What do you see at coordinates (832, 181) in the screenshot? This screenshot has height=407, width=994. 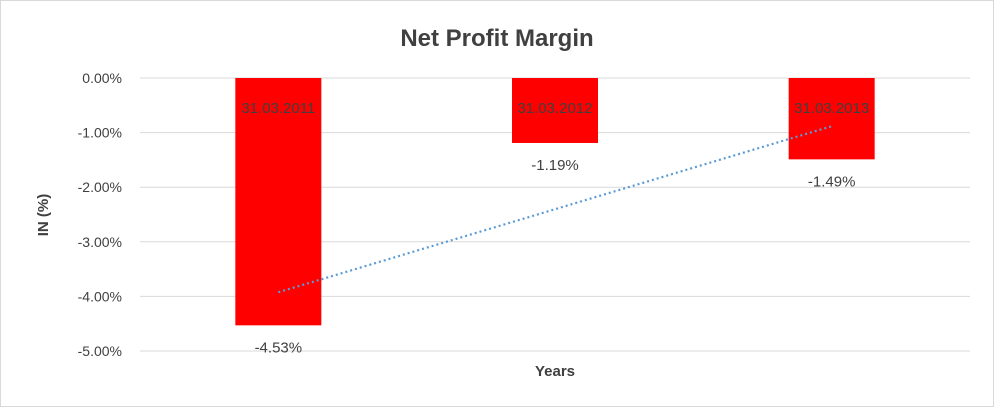 I see `data-label: -1.49%` at bounding box center [832, 181].